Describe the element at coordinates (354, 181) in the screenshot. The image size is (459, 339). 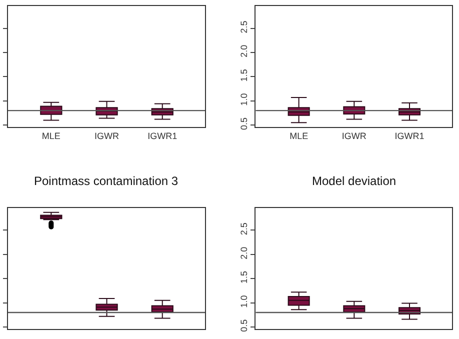
I see `chart-title: Model deviation` at that location.